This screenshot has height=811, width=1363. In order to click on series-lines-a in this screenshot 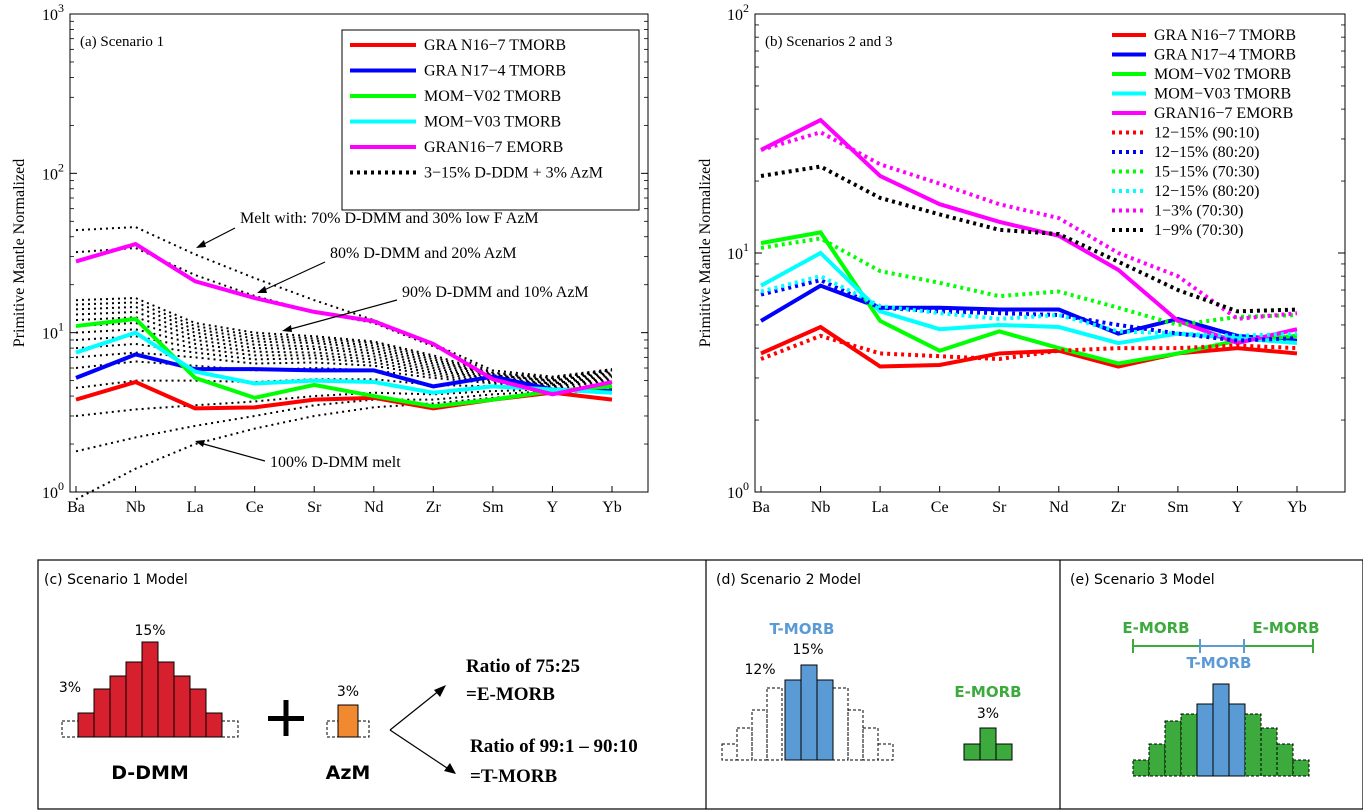, I will do `click(344, 326)`.